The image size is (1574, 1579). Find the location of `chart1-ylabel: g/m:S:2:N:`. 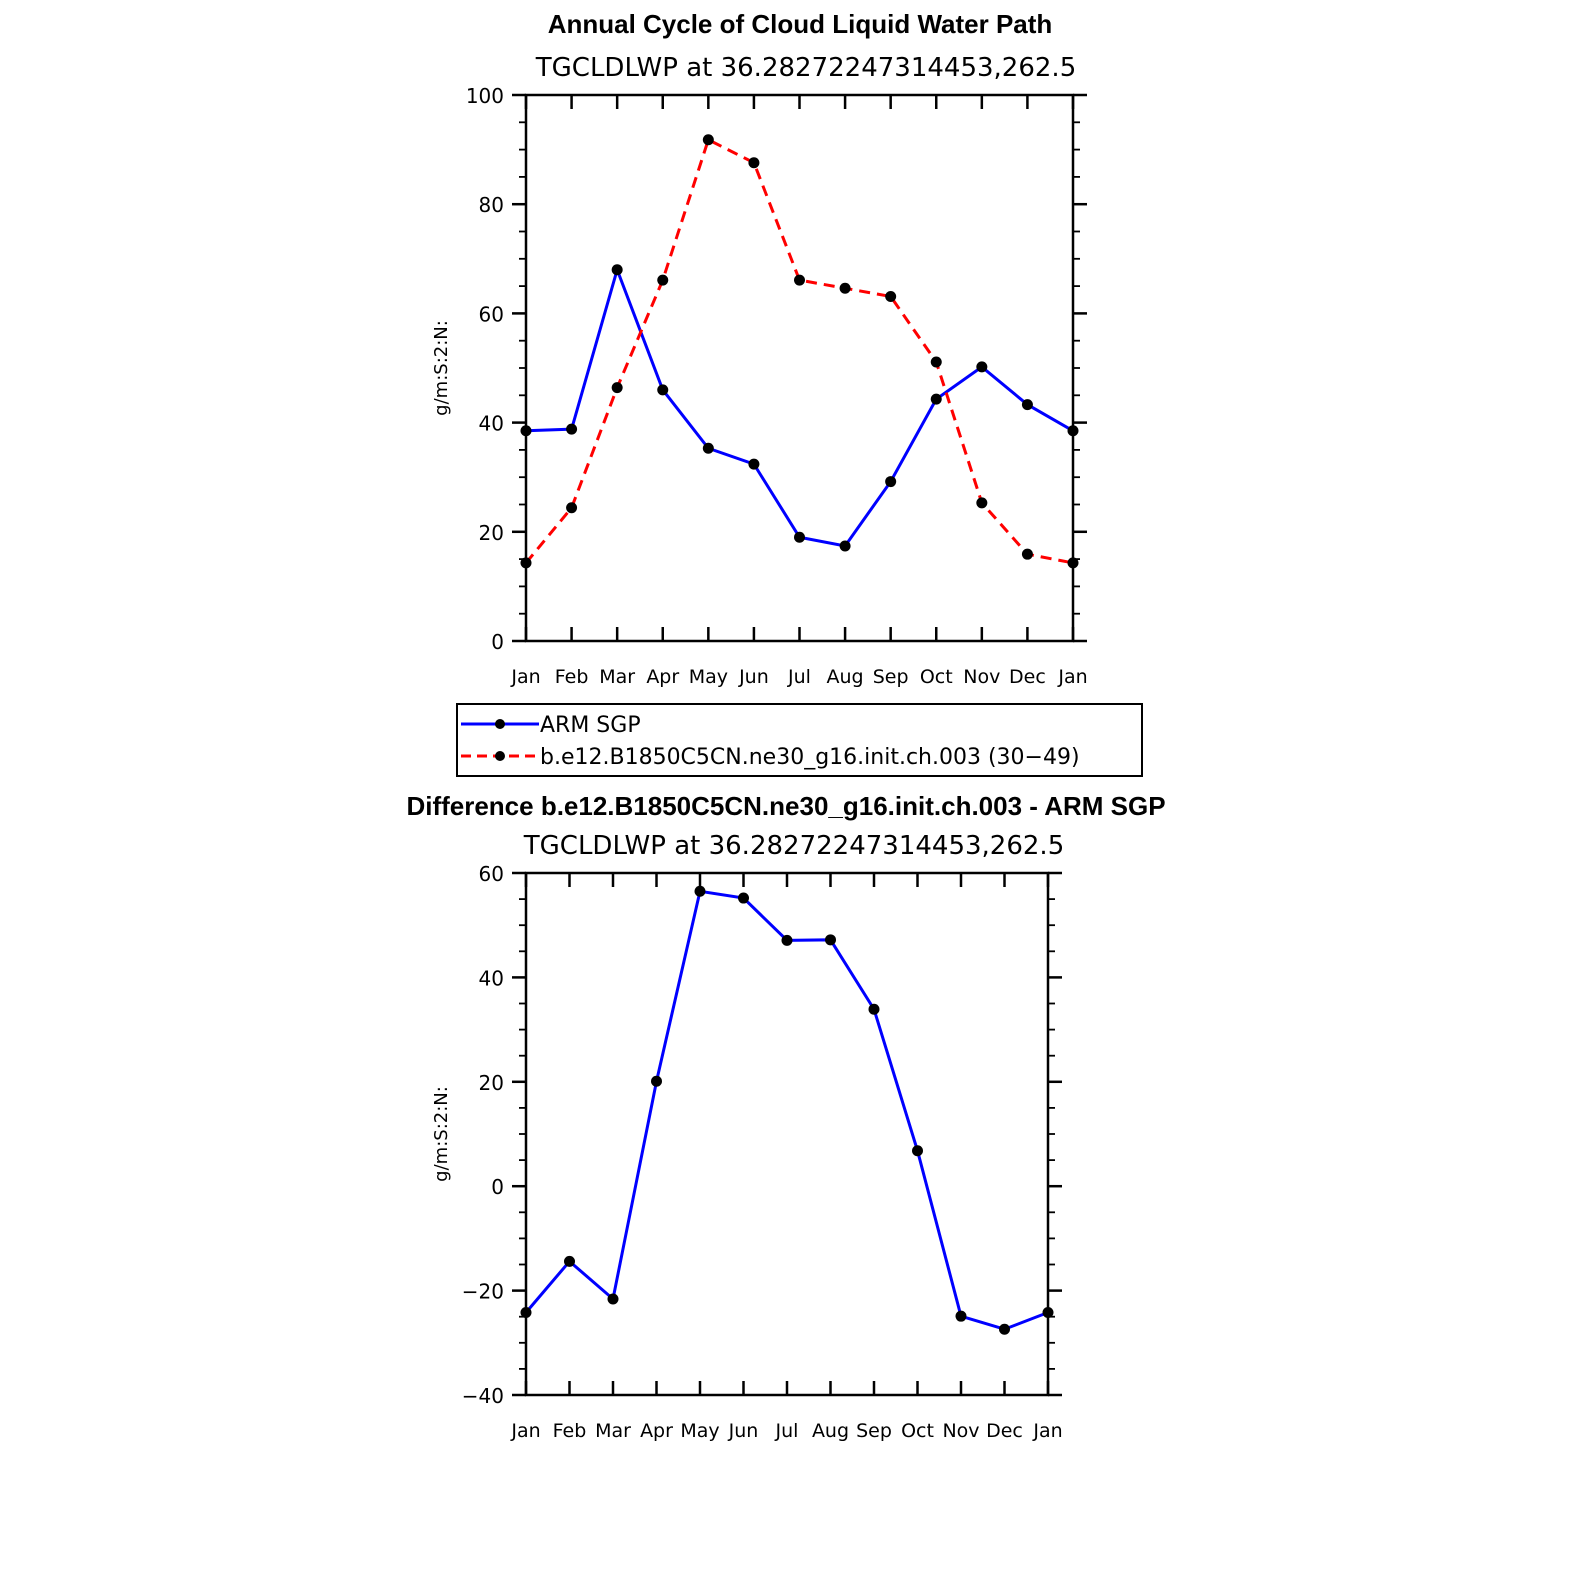

chart1-ylabel: g/m:S:2:N: is located at coordinates (441, 368).